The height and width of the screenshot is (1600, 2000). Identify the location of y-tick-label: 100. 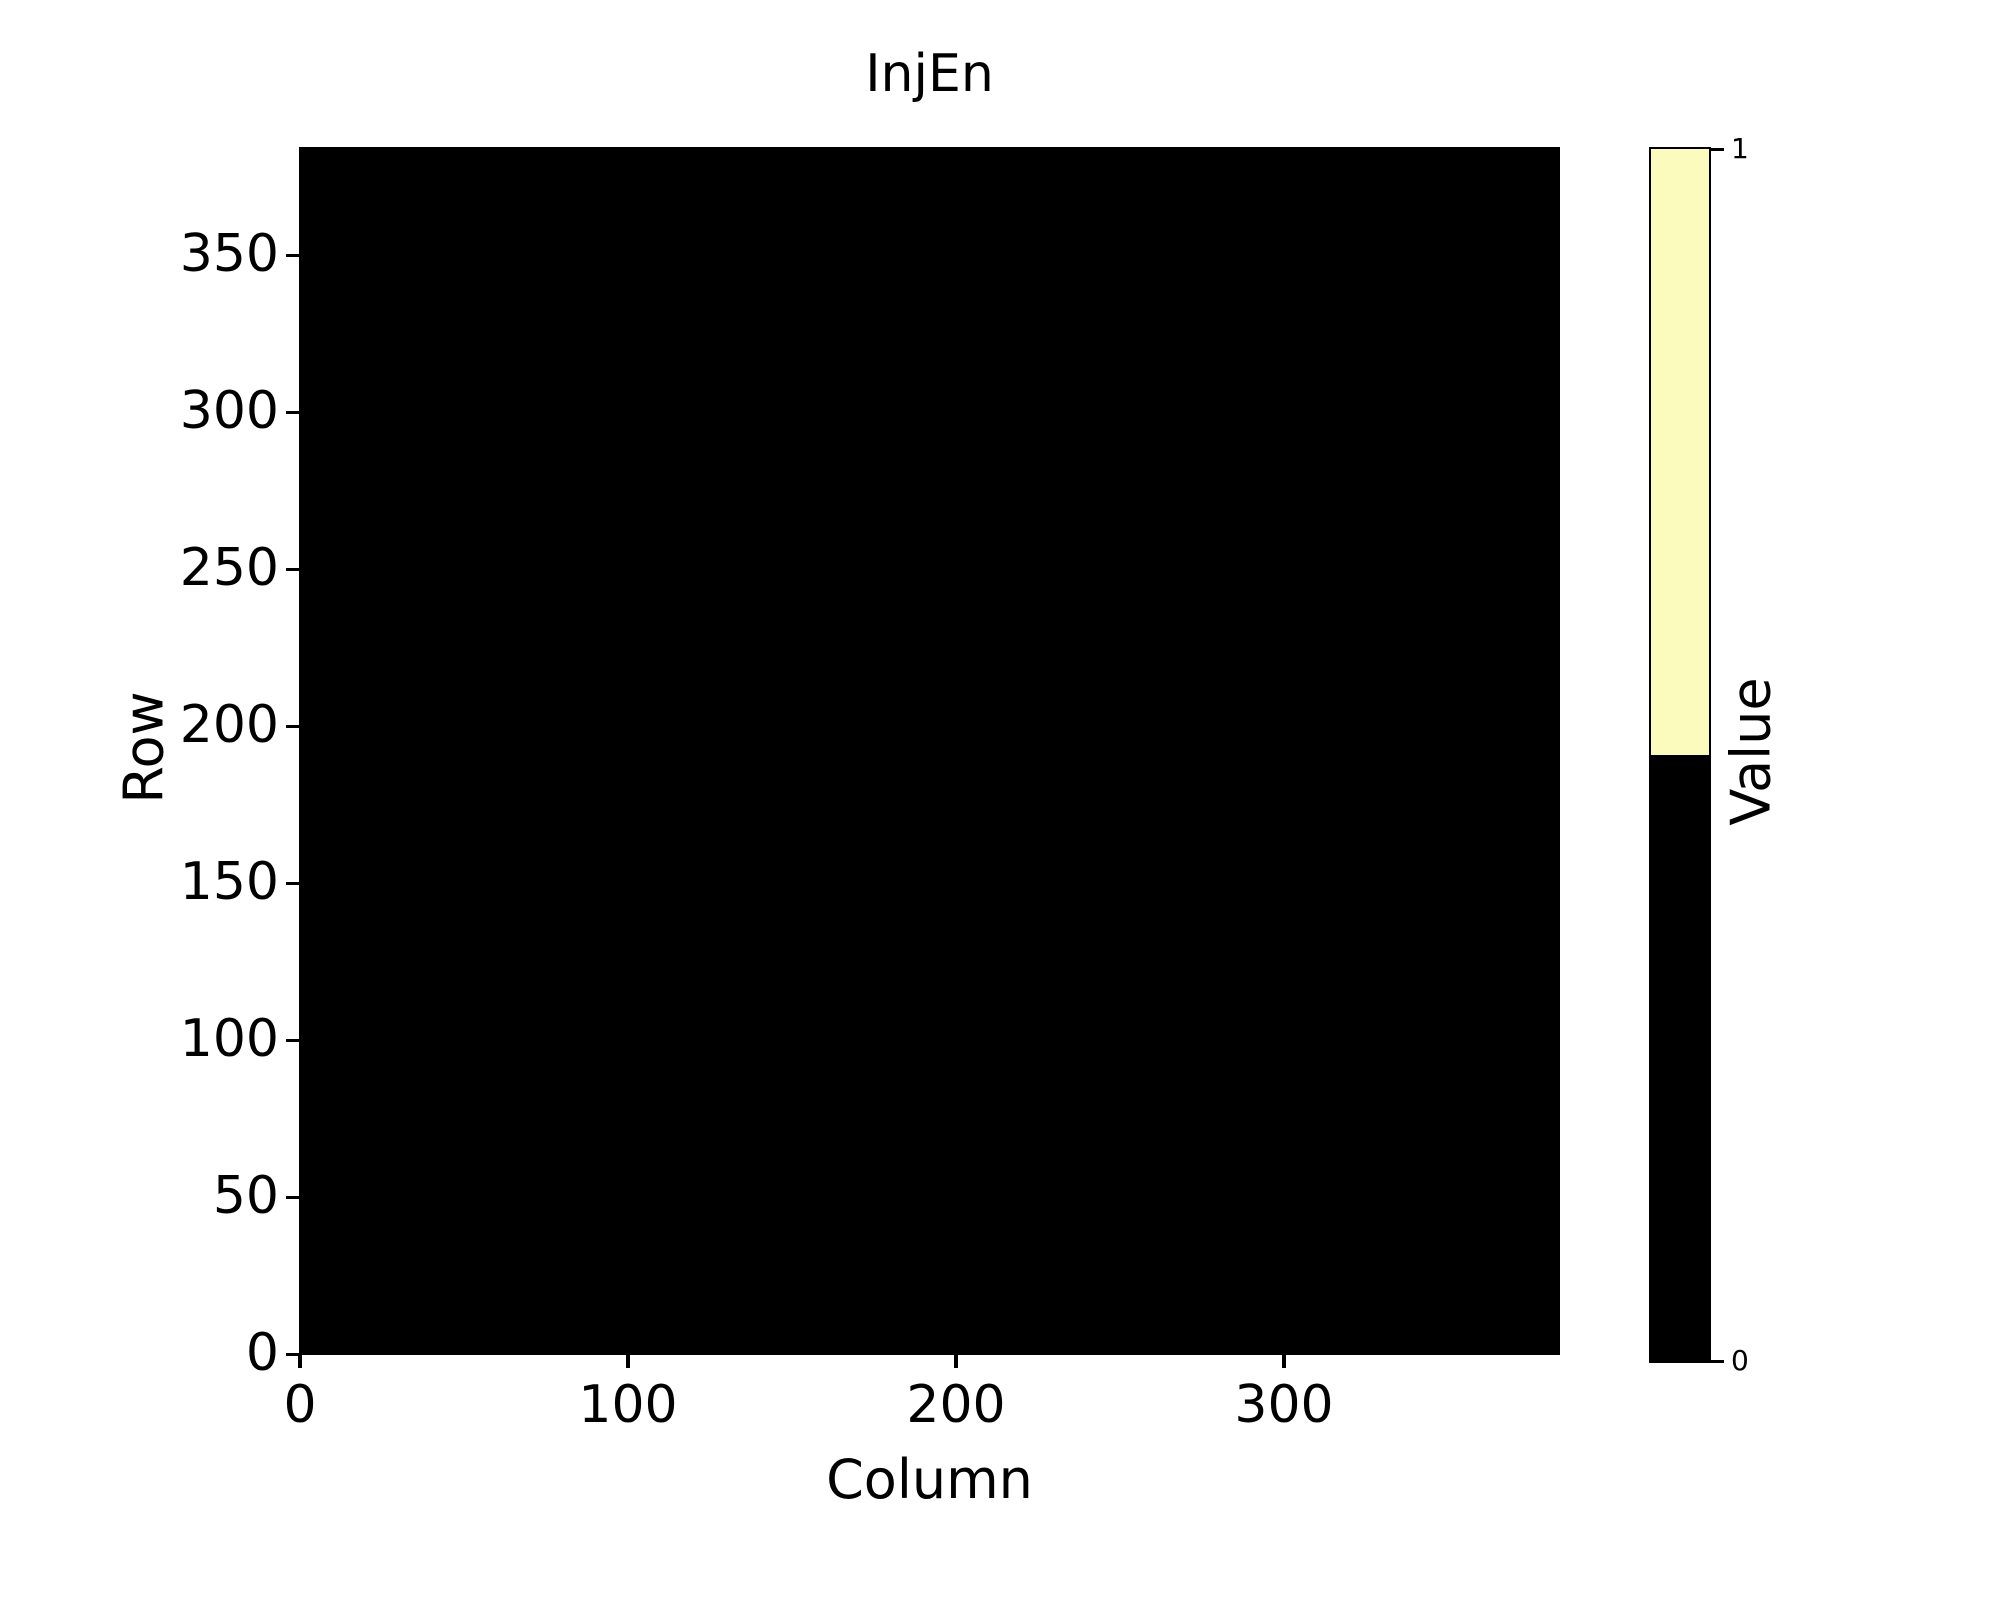
(229, 1039).